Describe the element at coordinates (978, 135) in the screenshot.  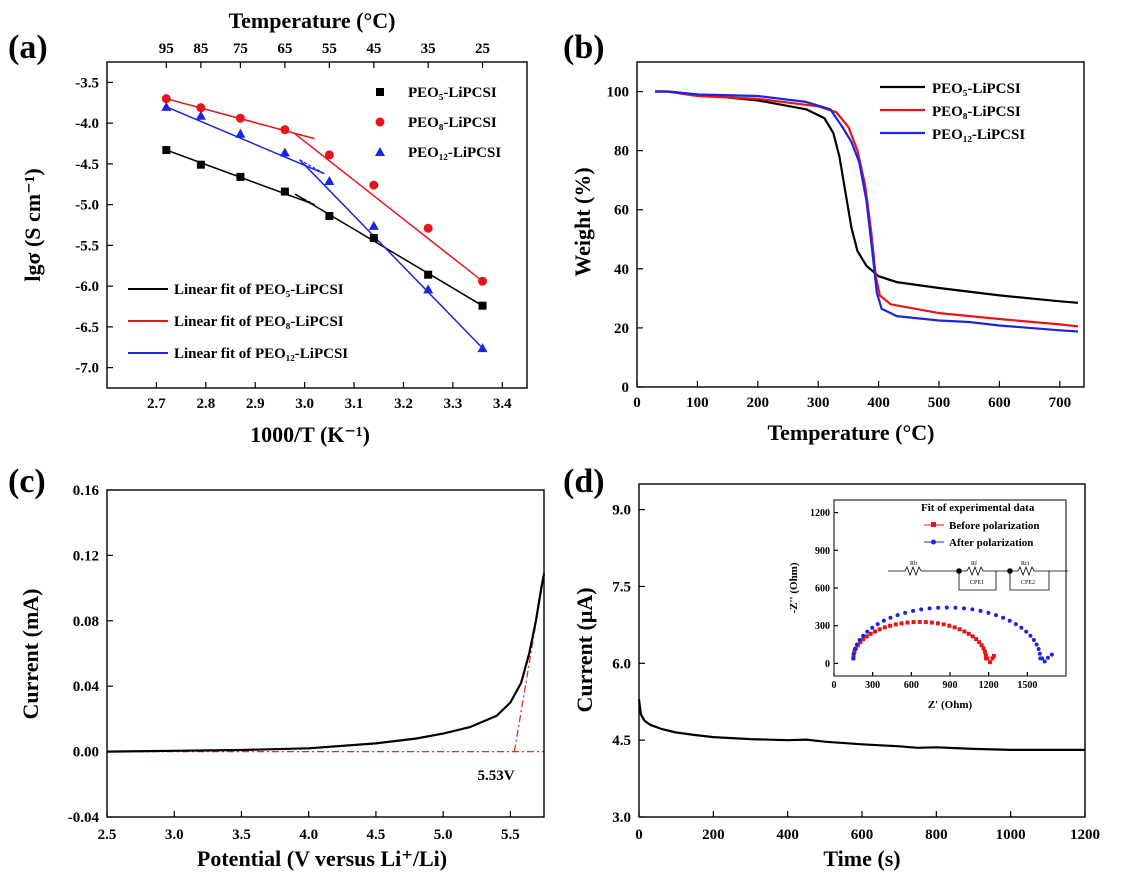
I see `legend-b-label-peo12: PEO₁₂-LiPCSI` at that location.